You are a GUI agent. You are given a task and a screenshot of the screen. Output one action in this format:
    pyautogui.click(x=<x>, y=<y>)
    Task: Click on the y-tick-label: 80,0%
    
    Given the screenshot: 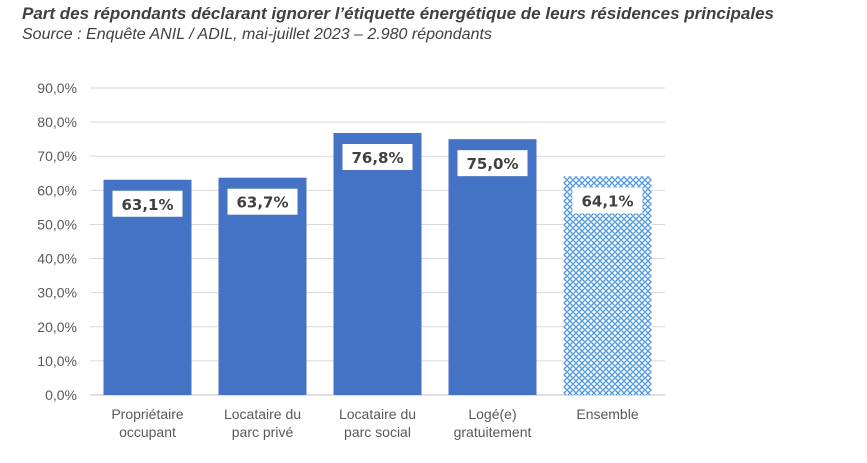 What is the action you would take?
    pyautogui.click(x=57, y=122)
    